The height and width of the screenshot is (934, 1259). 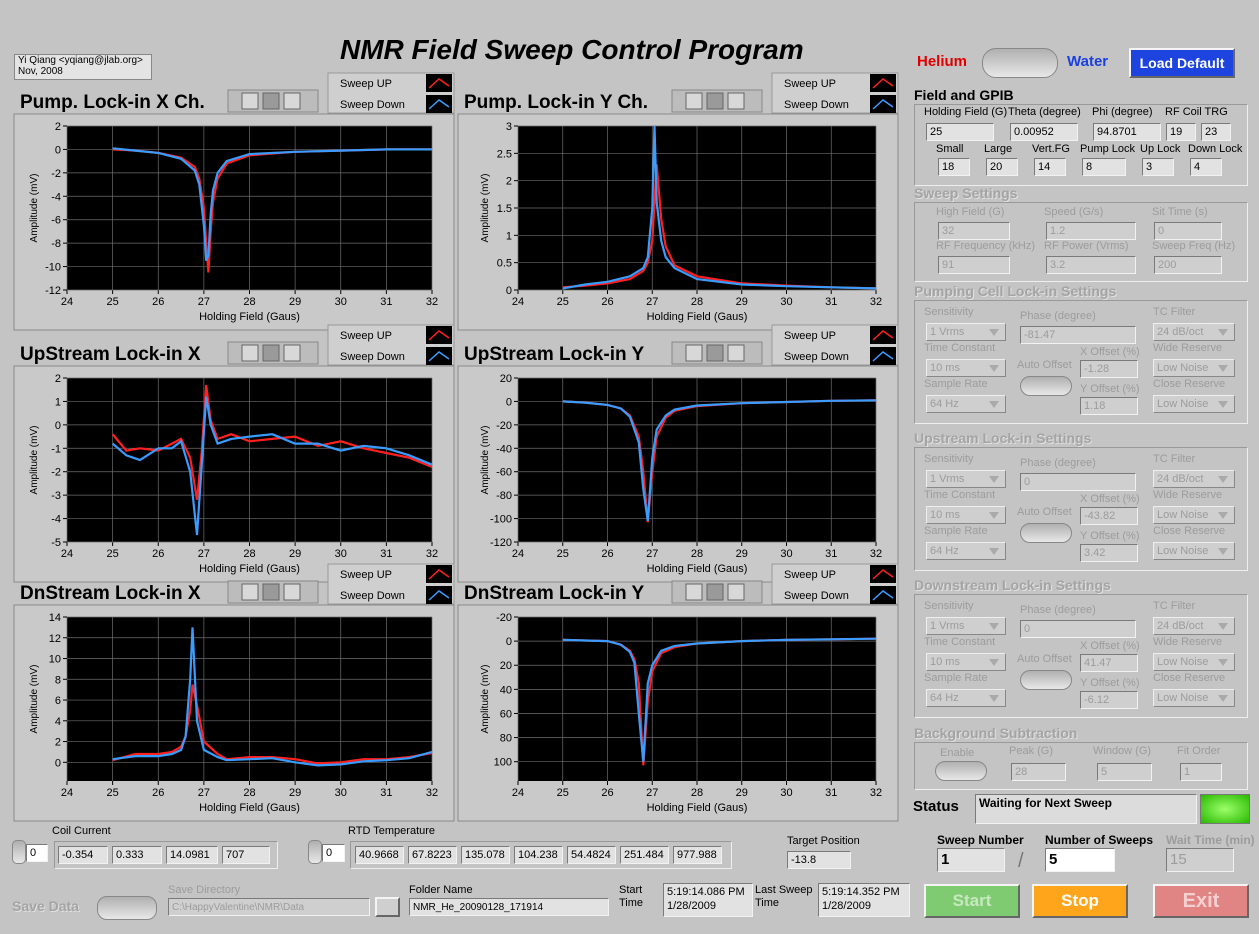 I want to click on y-tick-label: 2.5, so click(x=504, y=154).